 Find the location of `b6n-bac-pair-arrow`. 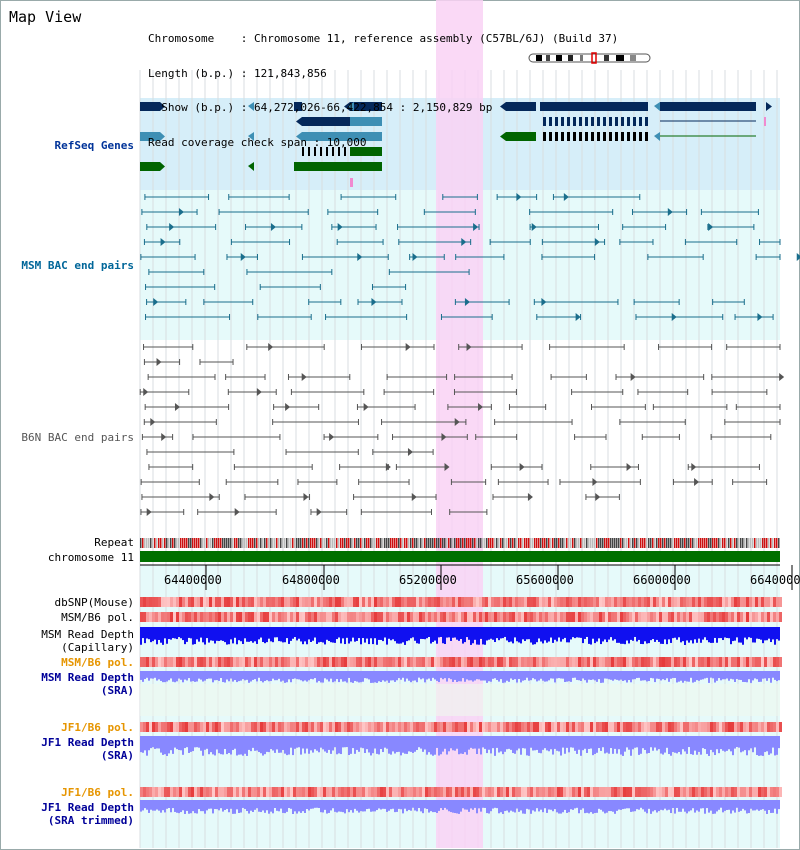

b6n-bac-pair-arrow is located at coordinates (410, 452).